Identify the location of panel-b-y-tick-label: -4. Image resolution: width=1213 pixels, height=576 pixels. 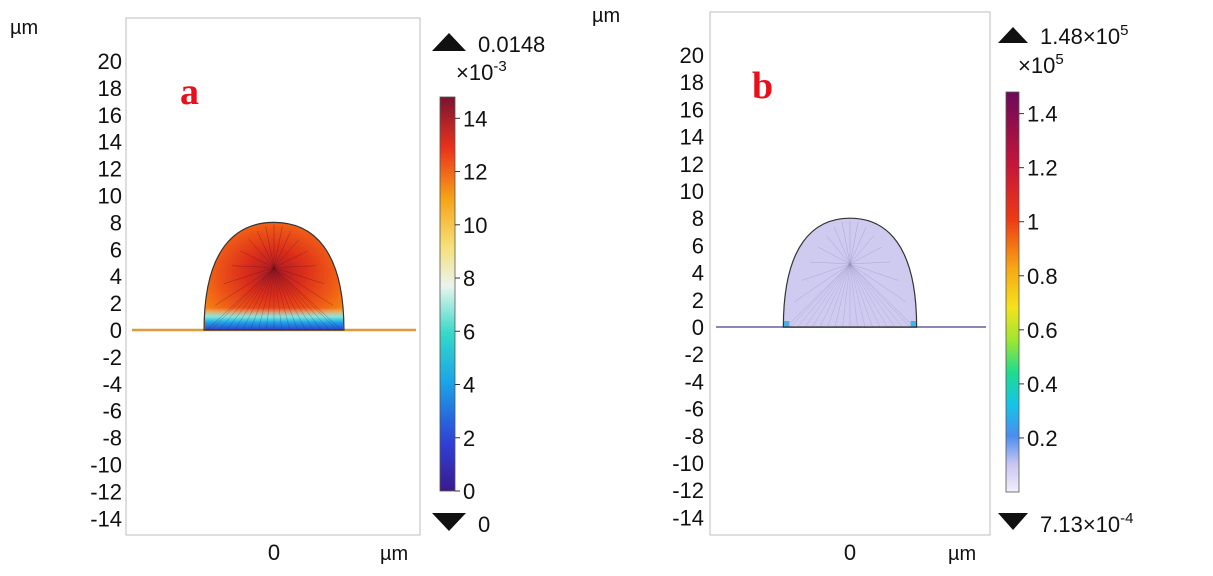
(694, 381).